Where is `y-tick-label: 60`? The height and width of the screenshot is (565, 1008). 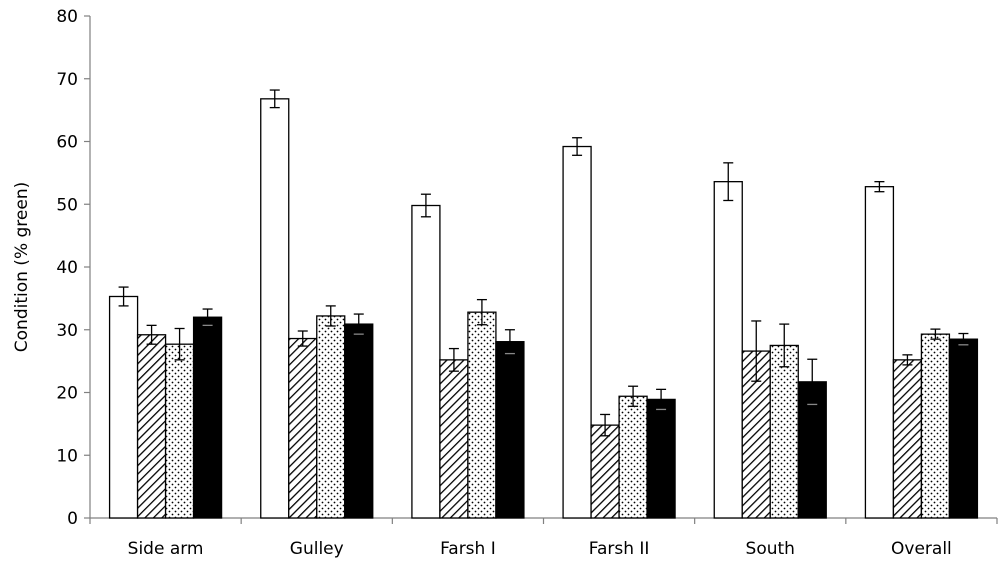 y-tick-label: 60 is located at coordinates (67, 143).